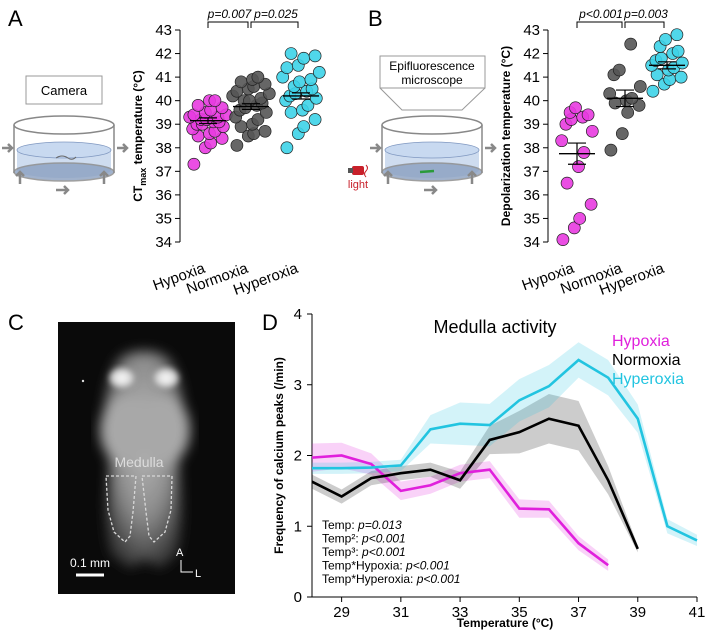 This screenshot has height=634, width=705. I want to click on p-value-label: p<0.001, so click(600, 14).